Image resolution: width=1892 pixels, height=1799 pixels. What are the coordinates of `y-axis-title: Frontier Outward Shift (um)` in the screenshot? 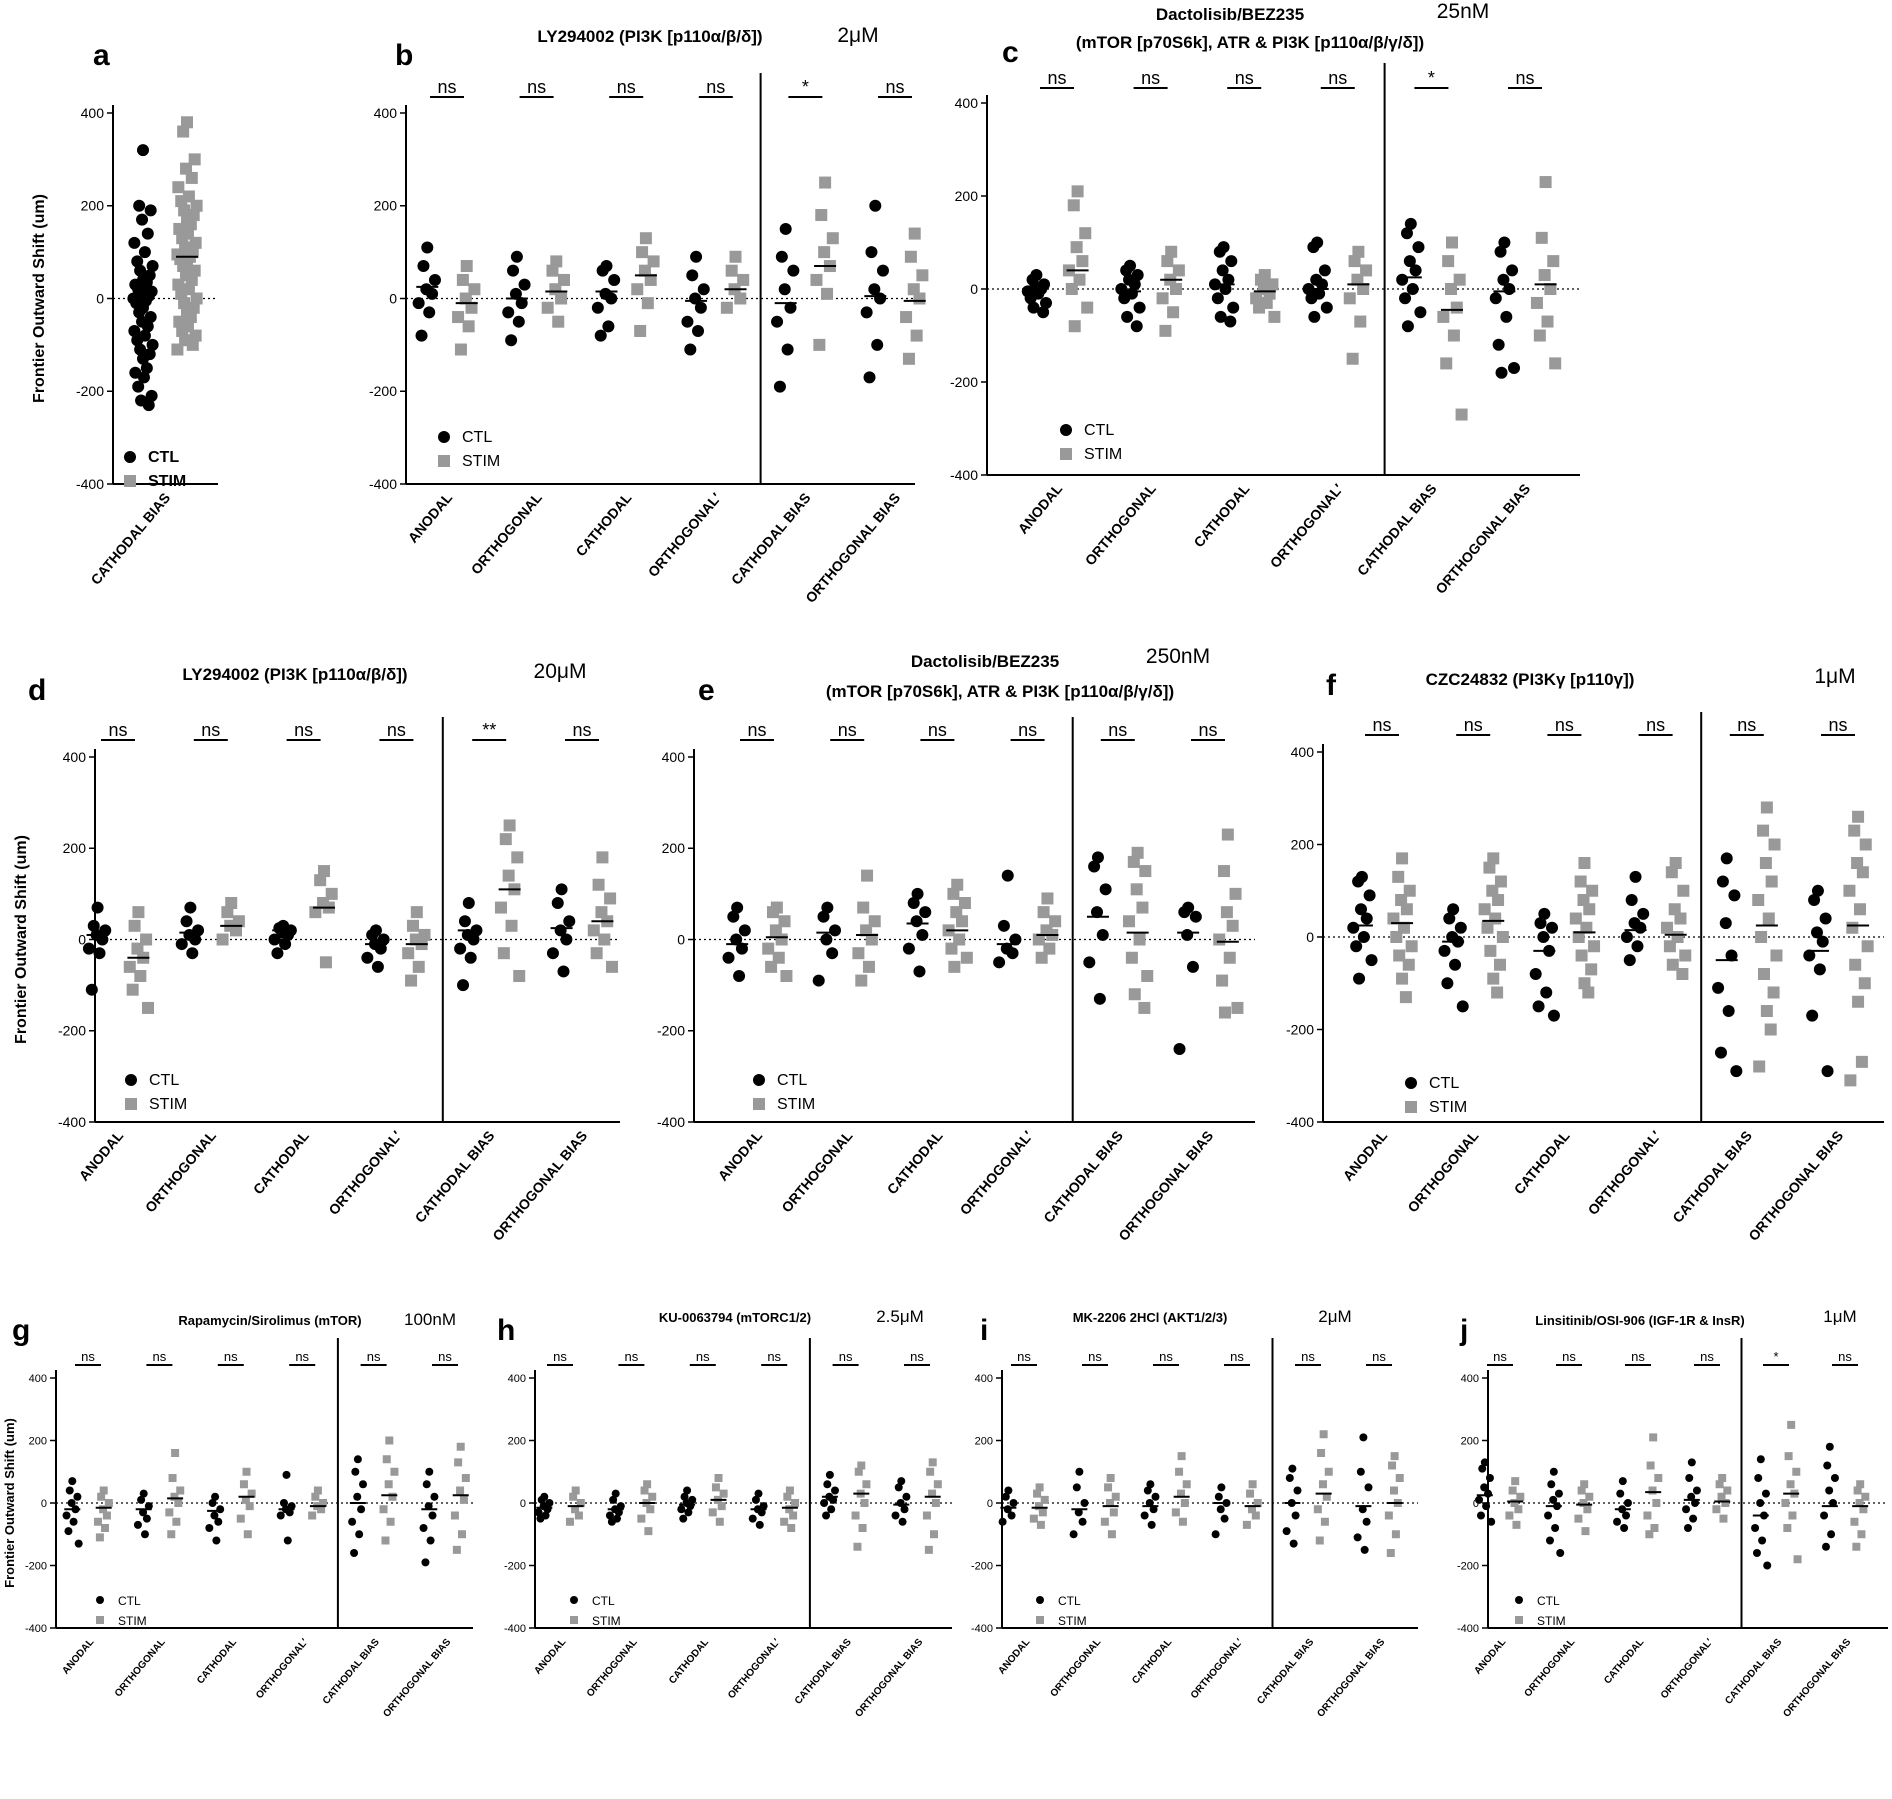 It's located at (21, 939).